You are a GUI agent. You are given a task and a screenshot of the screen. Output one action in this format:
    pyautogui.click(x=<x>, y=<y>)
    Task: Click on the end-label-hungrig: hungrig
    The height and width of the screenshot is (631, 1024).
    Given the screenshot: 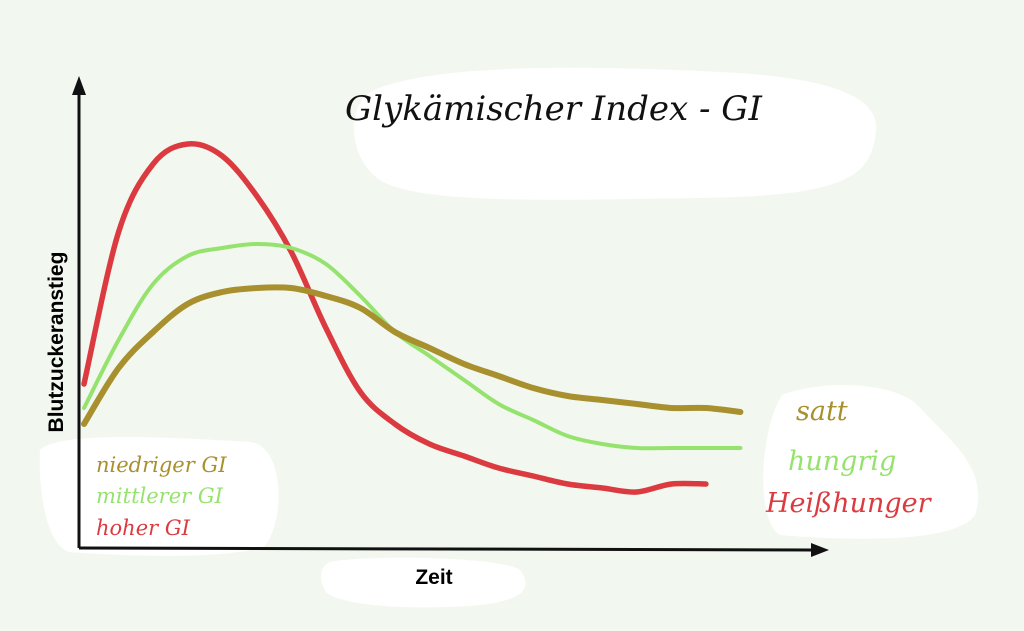 What is the action you would take?
    pyautogui.click(x=842, y=461)
    